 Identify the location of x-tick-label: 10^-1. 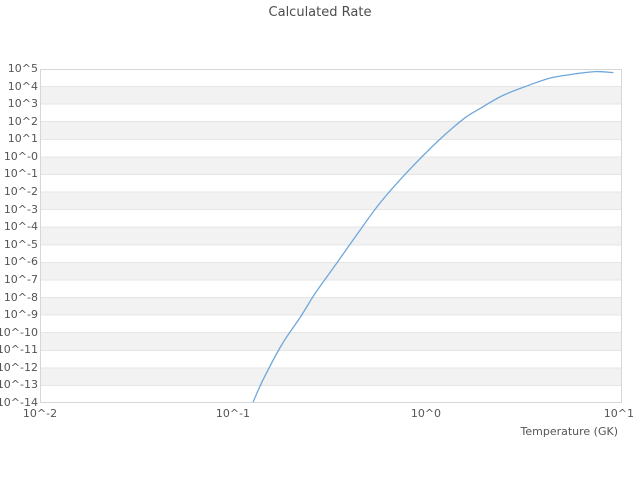
(233, 413).